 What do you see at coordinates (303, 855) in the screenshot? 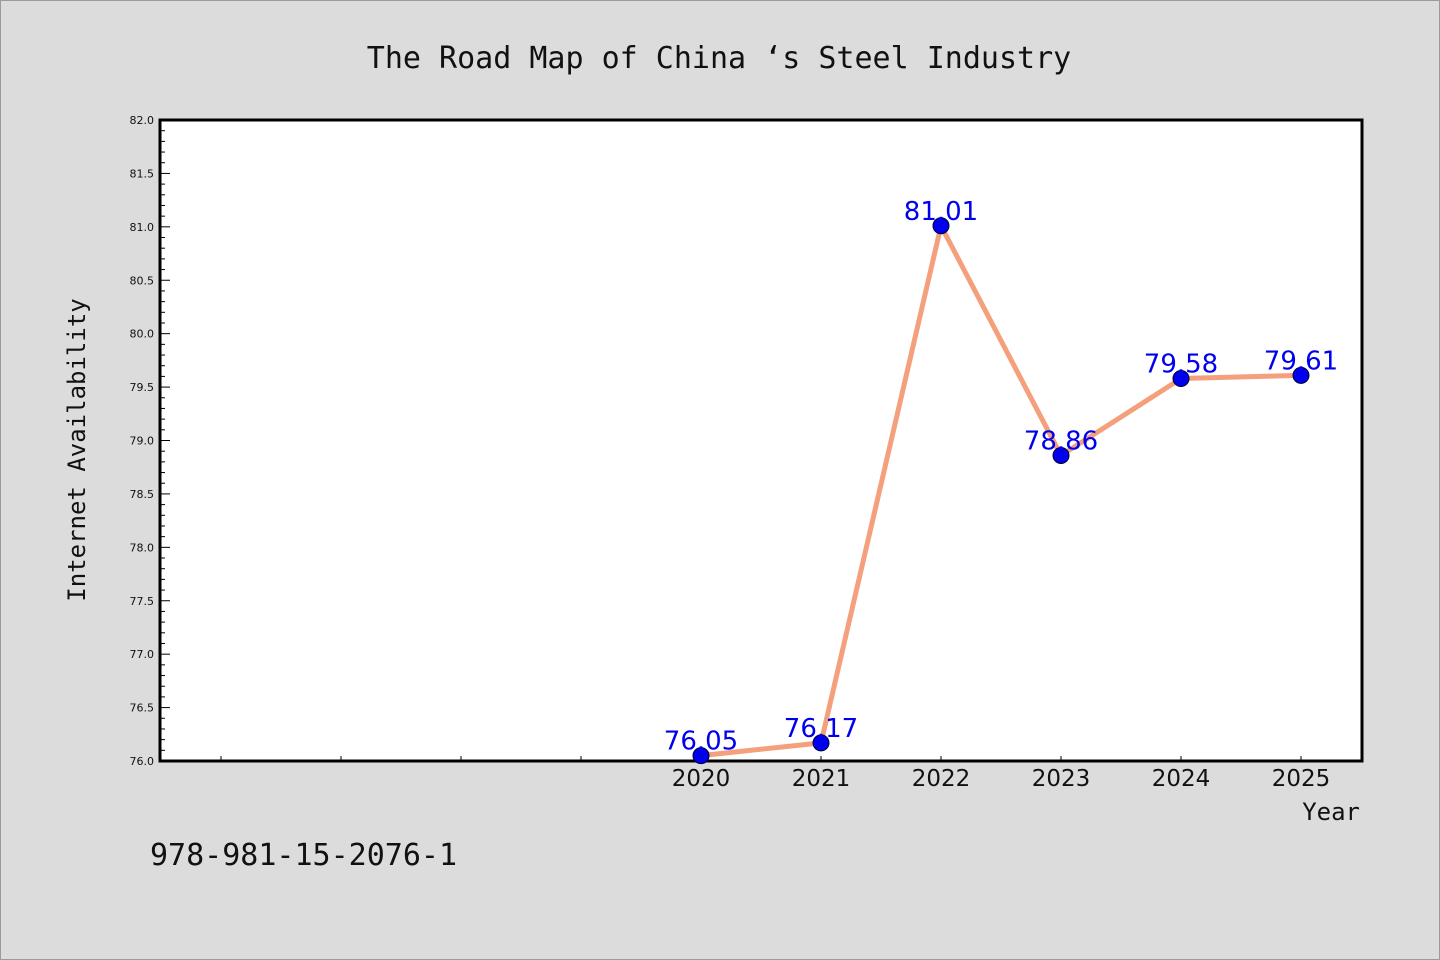
I see `isbn-footnote: 978-981-15-2076-1` at bounding box center [303, 855].